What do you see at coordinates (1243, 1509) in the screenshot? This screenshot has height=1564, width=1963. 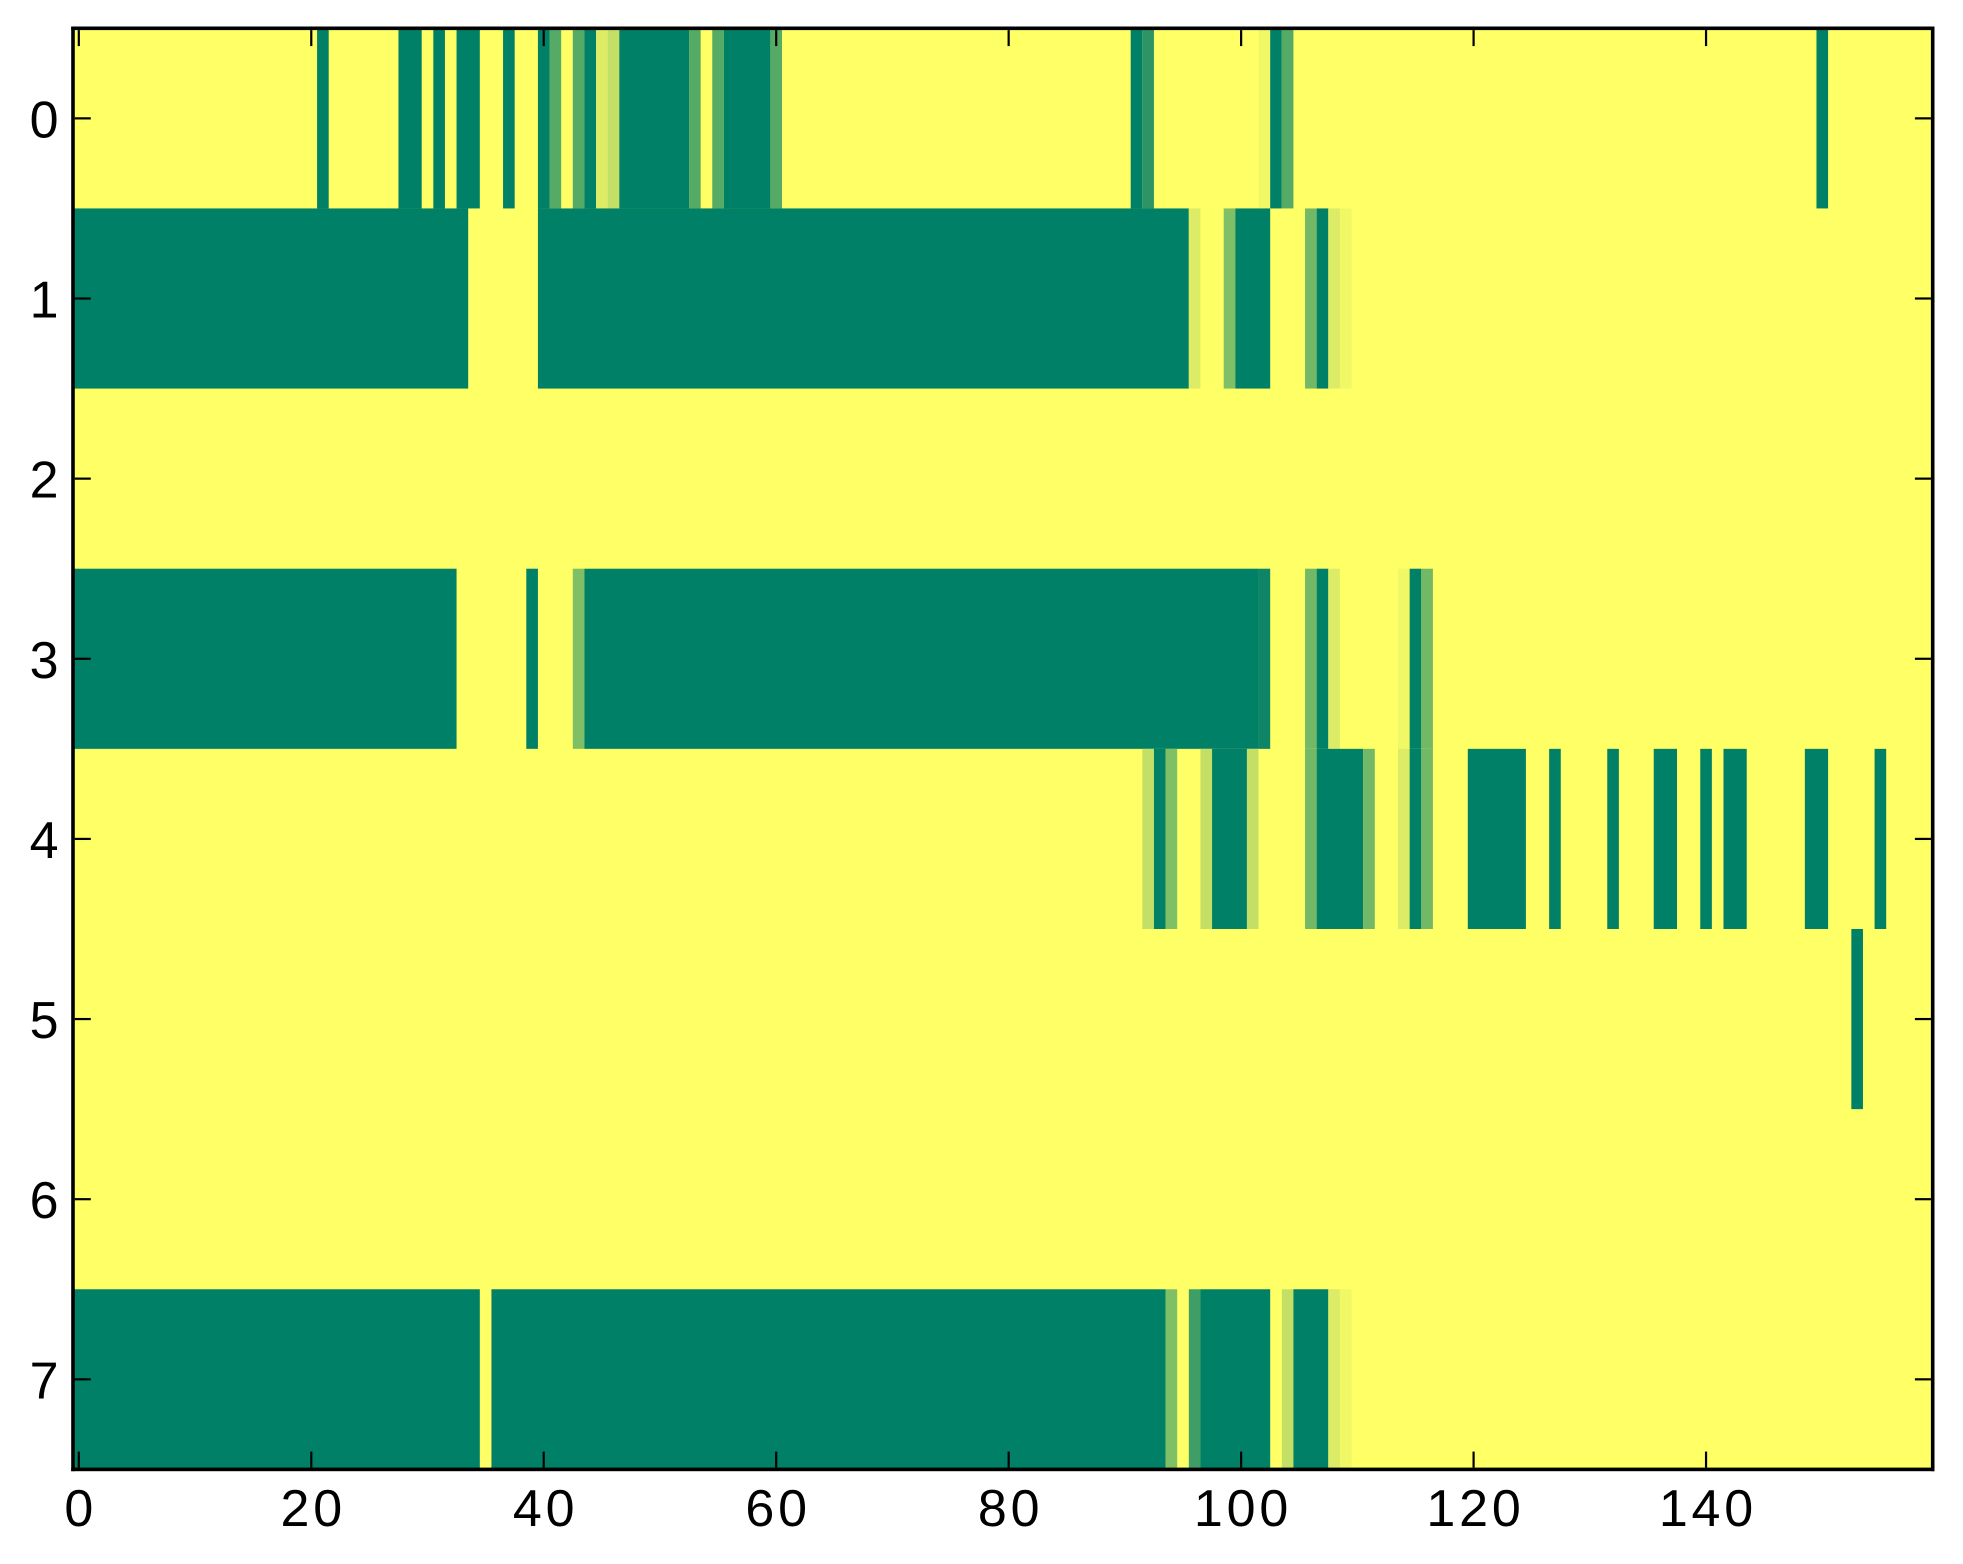 I see `svg-text: 100` at bounding box center [1243, 1509].